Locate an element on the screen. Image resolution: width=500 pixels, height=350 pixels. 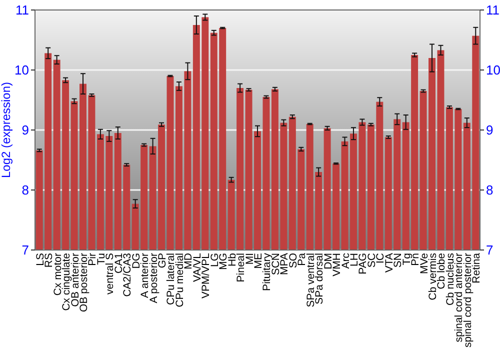
y2-tick-label: 11 is located at coordinates (493, 10).